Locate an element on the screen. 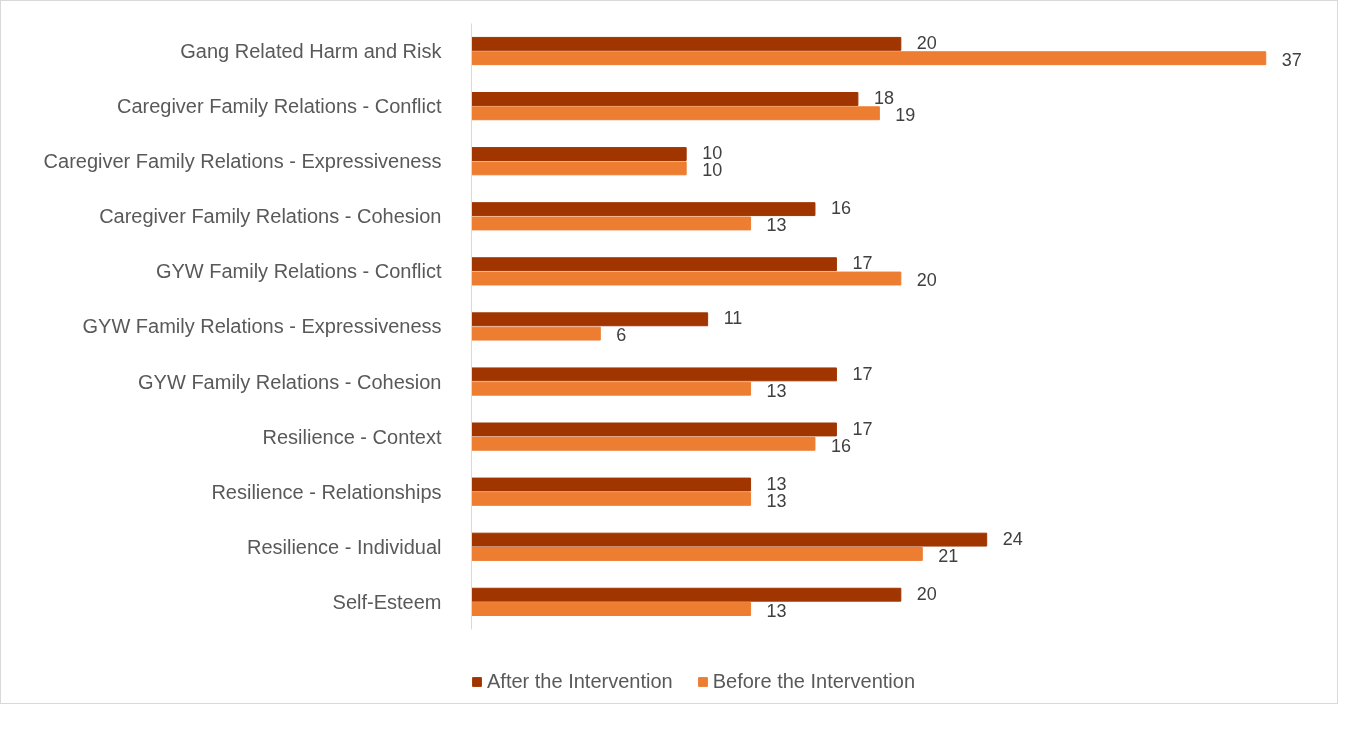 This screenshot has width=1359, height=729. y-tick-label: Caregiver Family Relations - Conflict is located at coordinates (279, 106).